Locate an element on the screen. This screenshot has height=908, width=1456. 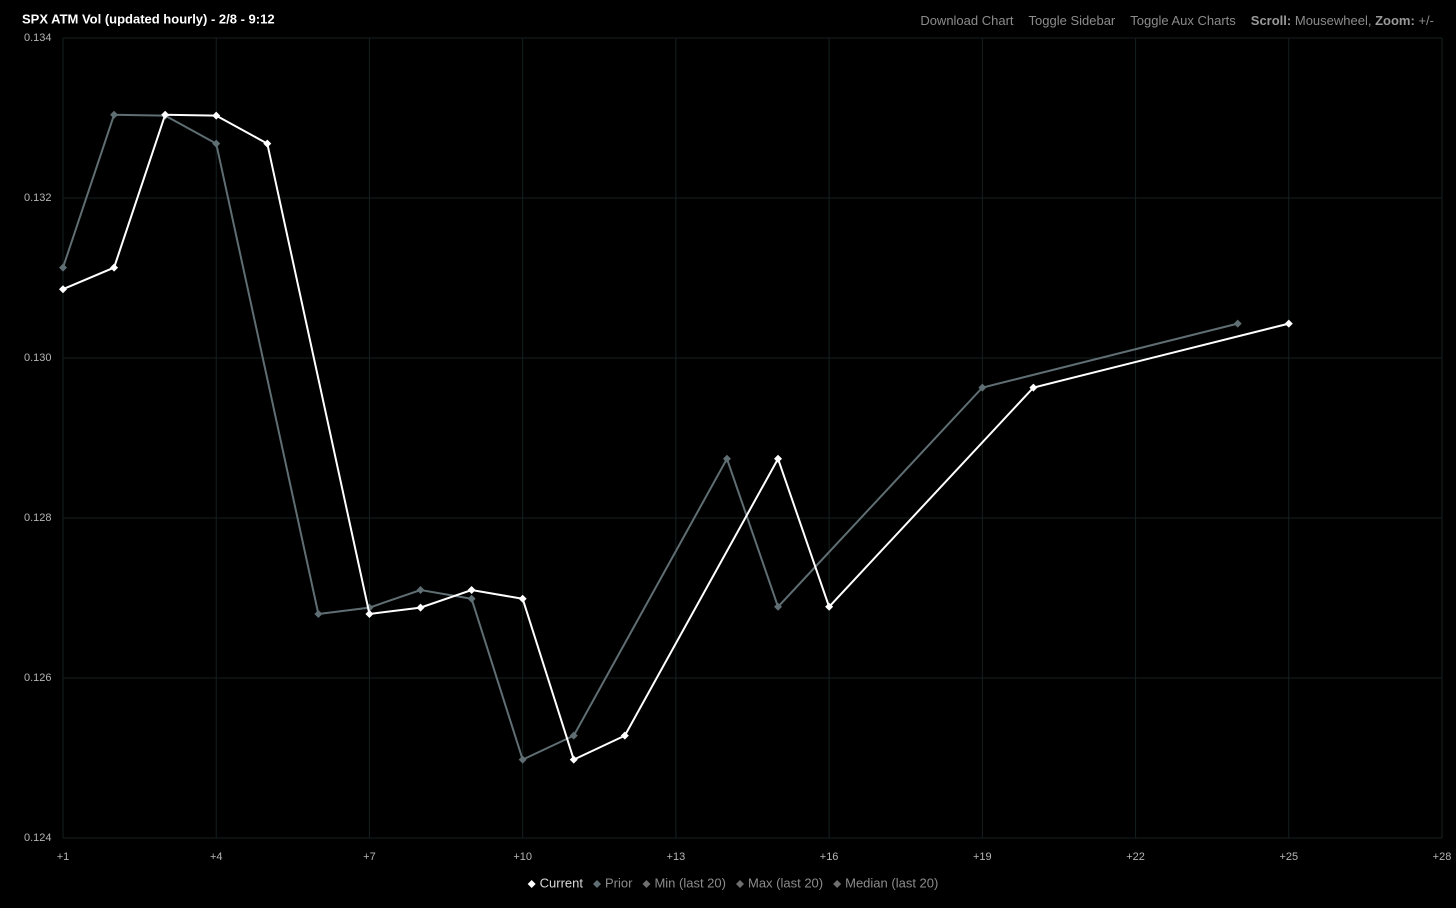
legend-label: Max (last 20) is located at coordinates (785, 882).